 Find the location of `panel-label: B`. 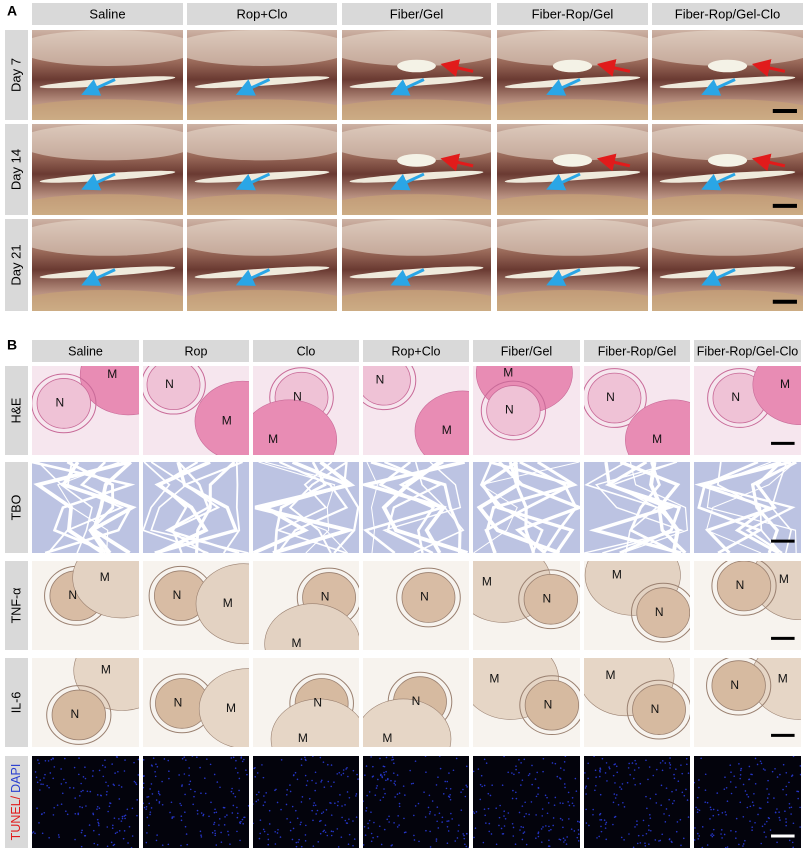

panel-label: B is located at coordinates (12, 345).